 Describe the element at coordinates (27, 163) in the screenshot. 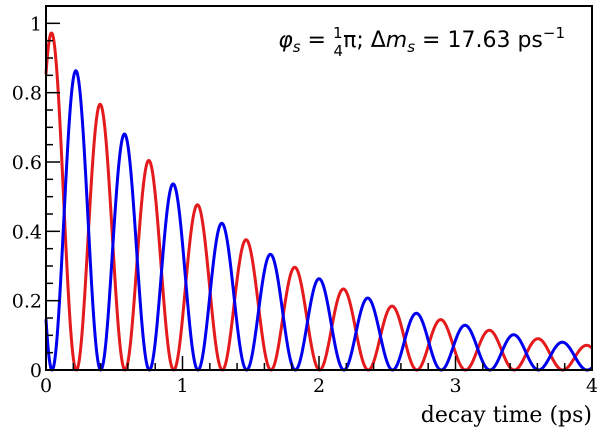

I see `y-tick-label: 0.6` at that location.